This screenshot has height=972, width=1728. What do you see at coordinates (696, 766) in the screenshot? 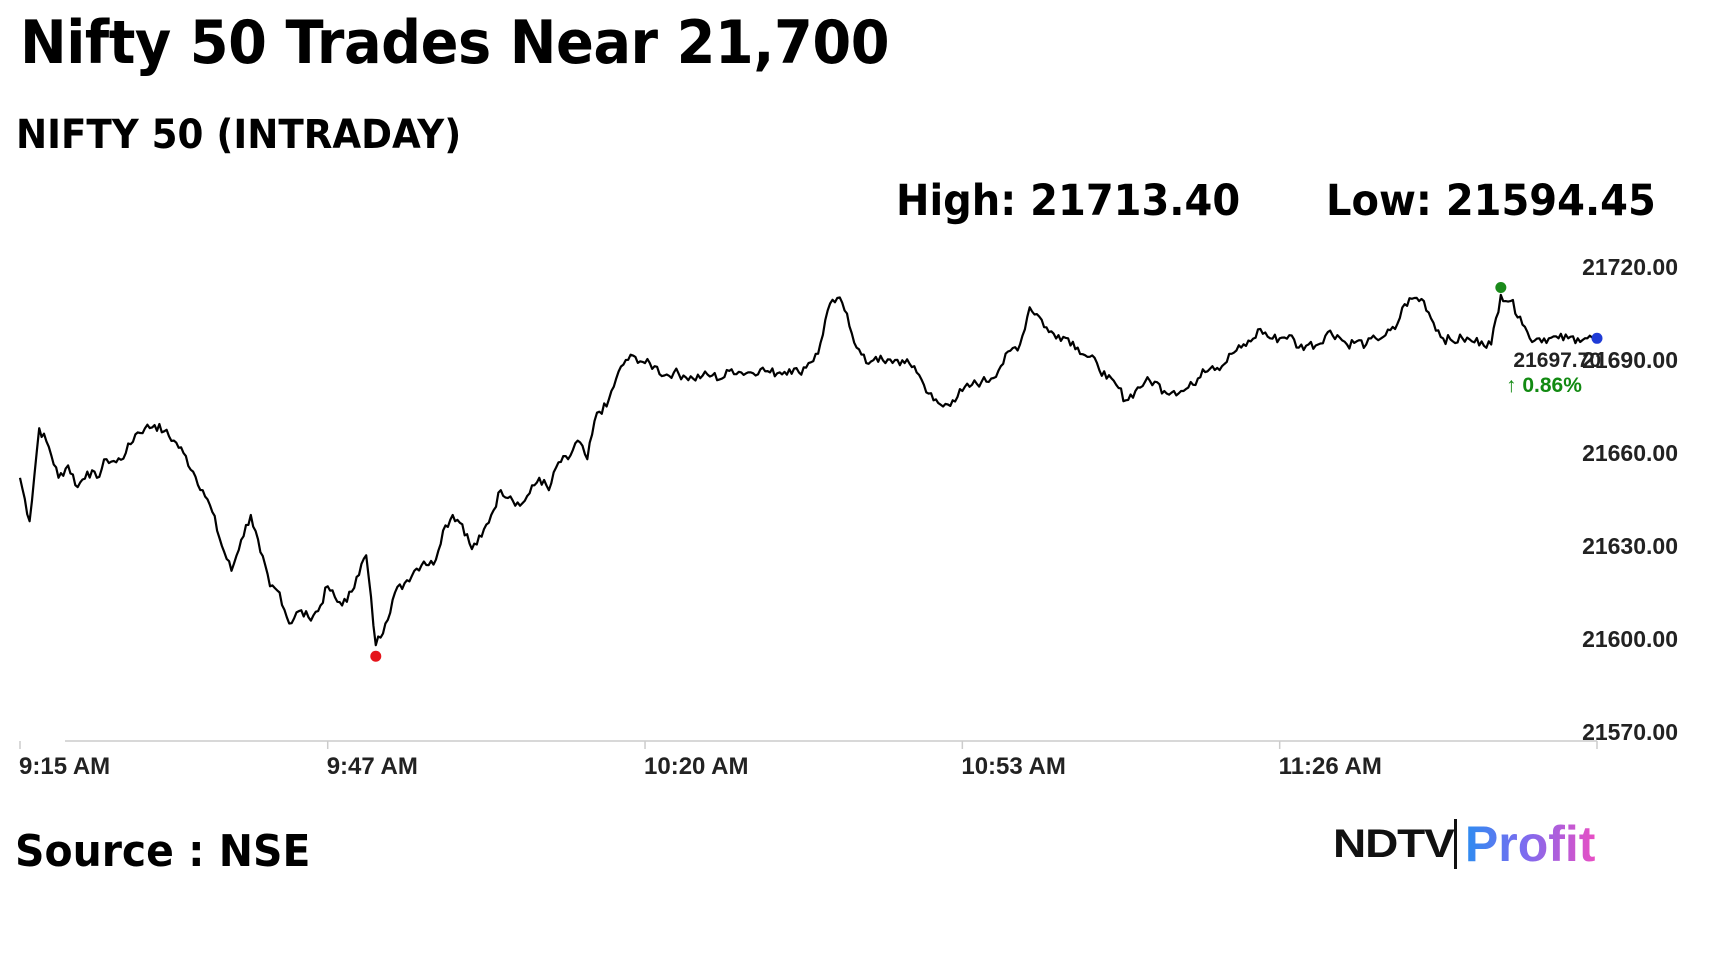
I see `x-tick-label: 10:20 AM` at bounding box center [696, 766].